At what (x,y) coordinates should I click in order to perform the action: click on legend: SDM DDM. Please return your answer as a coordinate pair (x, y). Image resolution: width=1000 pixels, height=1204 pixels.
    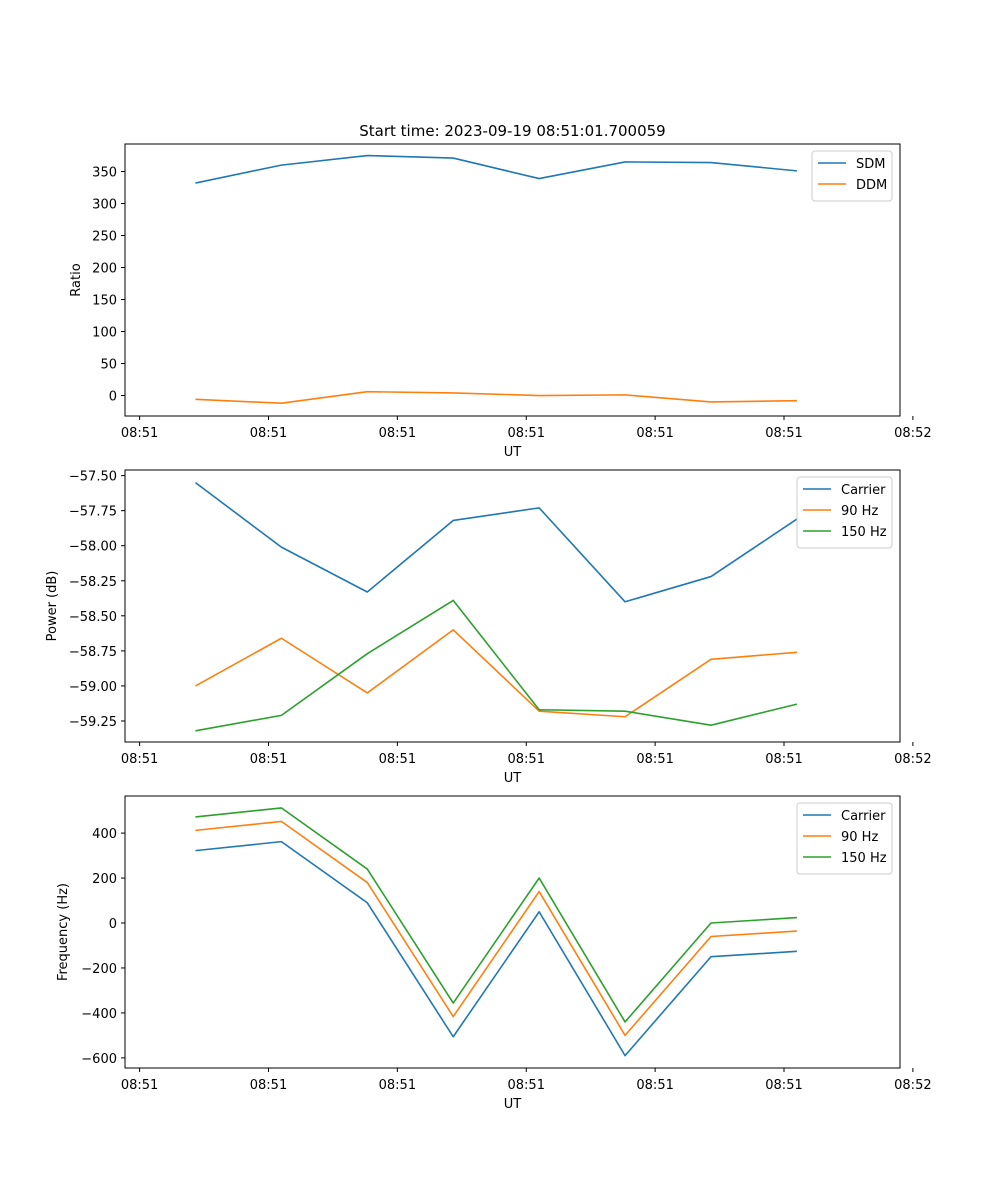
    Looking at the image, I should click on (852, 176).